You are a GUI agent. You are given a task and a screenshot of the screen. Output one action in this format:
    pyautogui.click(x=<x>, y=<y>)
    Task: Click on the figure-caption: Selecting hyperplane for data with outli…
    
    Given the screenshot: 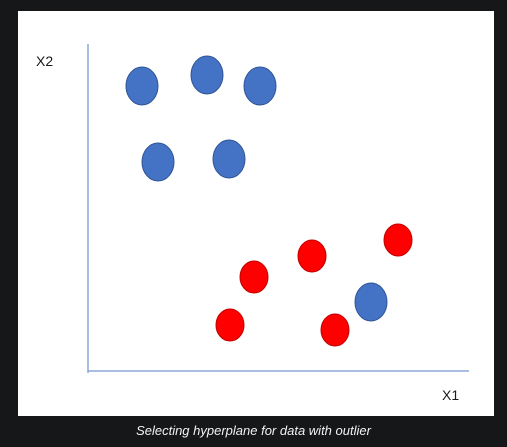 What is the action you would take?
    pyautogui.click(x=253, y=430)
    